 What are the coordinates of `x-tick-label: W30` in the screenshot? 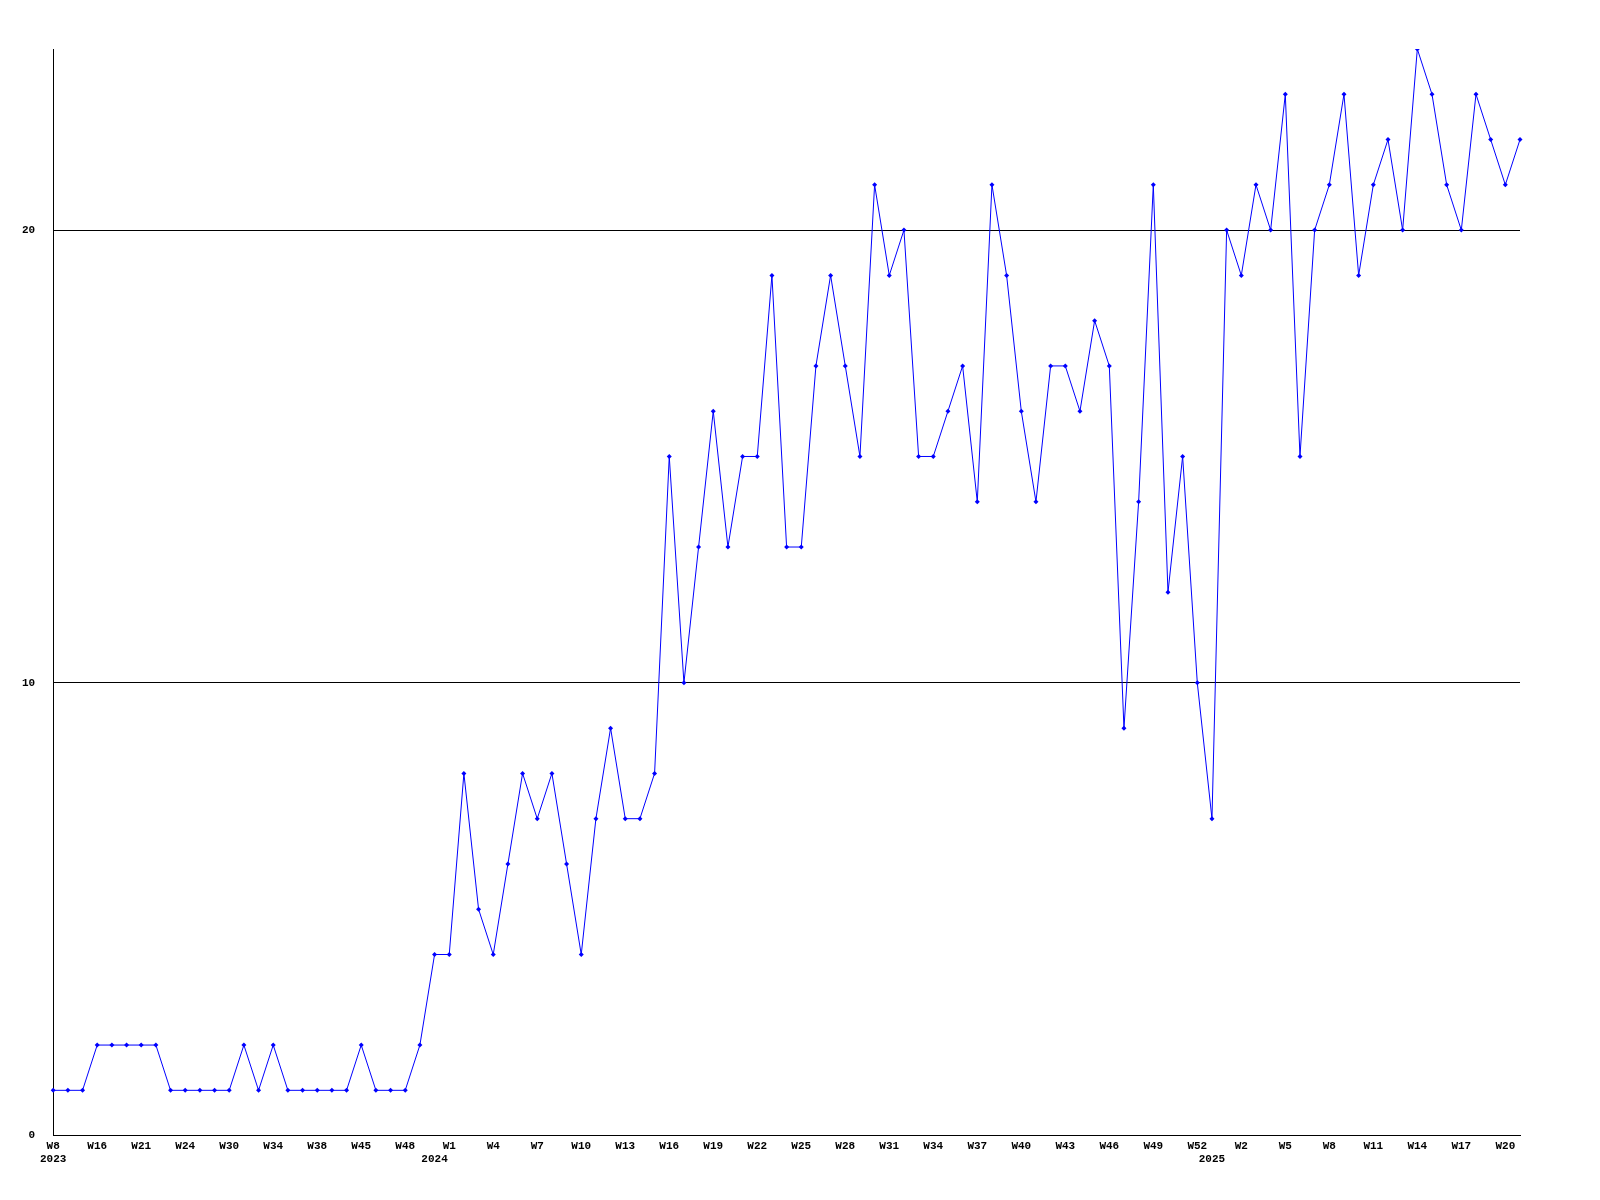 It's located at (229, 1145).